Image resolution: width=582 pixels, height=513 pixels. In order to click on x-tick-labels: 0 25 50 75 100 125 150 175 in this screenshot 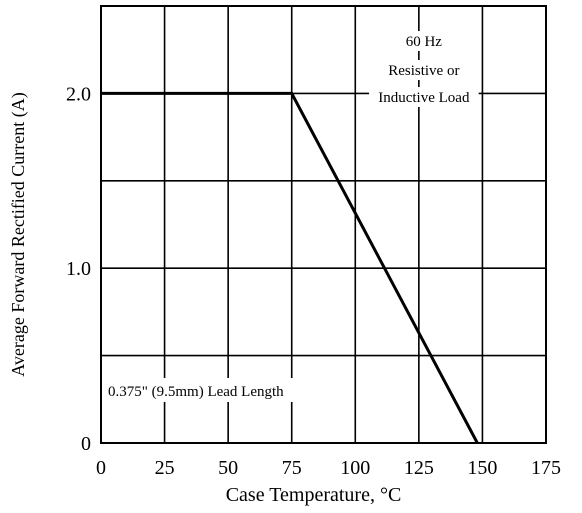, I will do `click(328, 468)`.